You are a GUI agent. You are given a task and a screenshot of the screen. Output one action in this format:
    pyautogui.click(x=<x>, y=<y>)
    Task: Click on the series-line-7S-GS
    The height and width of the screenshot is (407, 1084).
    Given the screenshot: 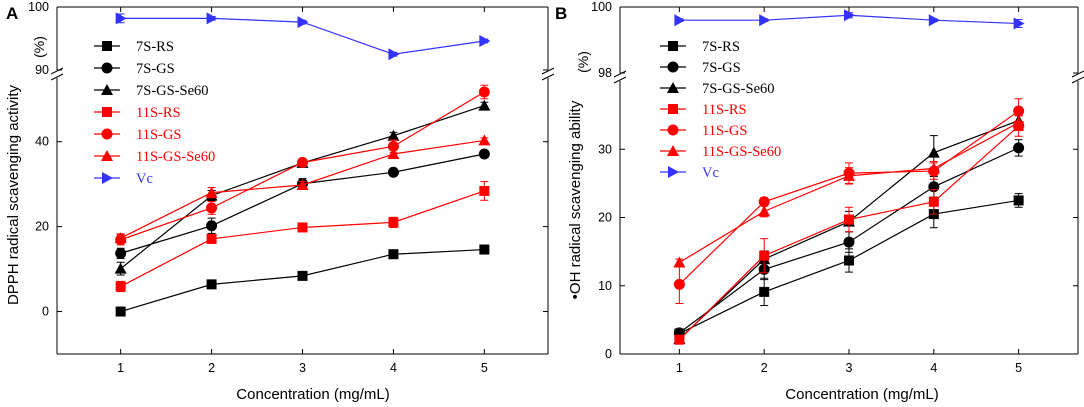 What is the action you would take?
    pyautogui.click(x=302, y=203)
    